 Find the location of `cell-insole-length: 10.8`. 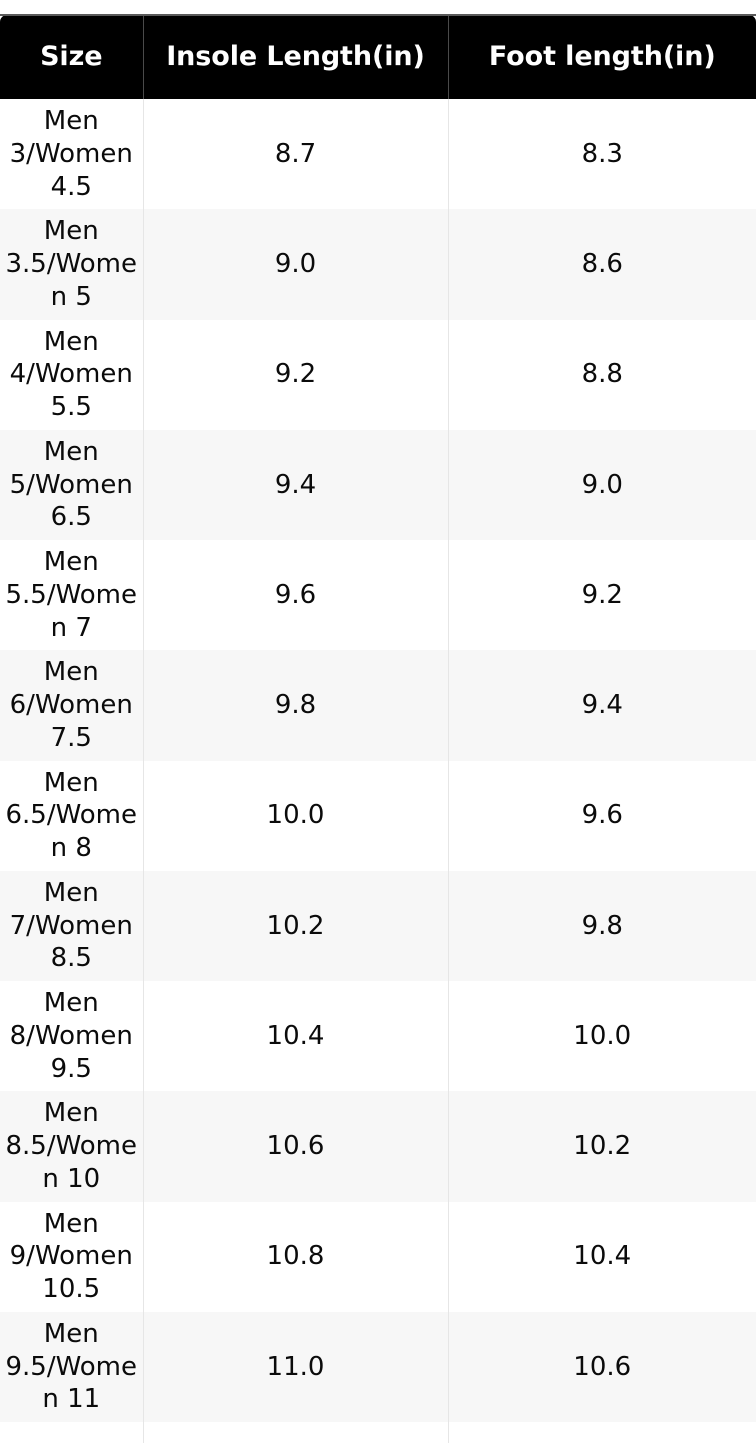

cell-insole-length: 10.8 is located at coordinates (296, 1256).